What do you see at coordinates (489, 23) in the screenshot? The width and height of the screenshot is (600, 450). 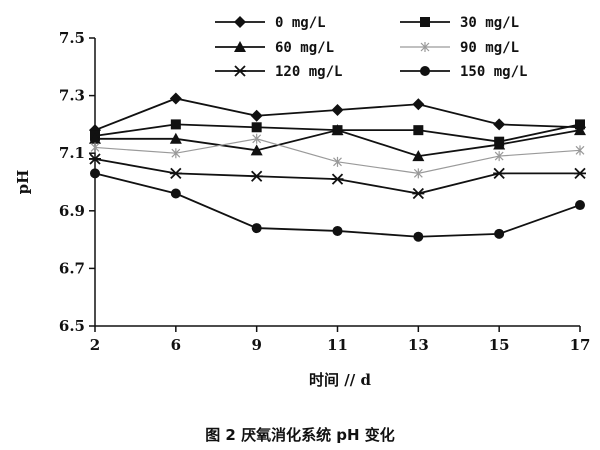 I see `legend-label: 30 mg/L` at bounding box center [489, 23].